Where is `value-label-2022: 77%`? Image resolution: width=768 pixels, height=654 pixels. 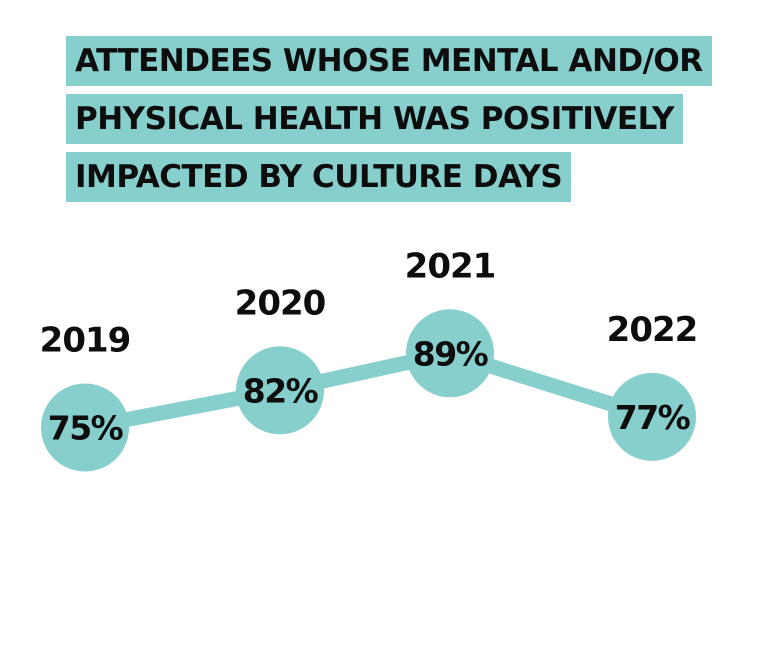
value-label-2022: 77% is located at coordinates (653, 417).